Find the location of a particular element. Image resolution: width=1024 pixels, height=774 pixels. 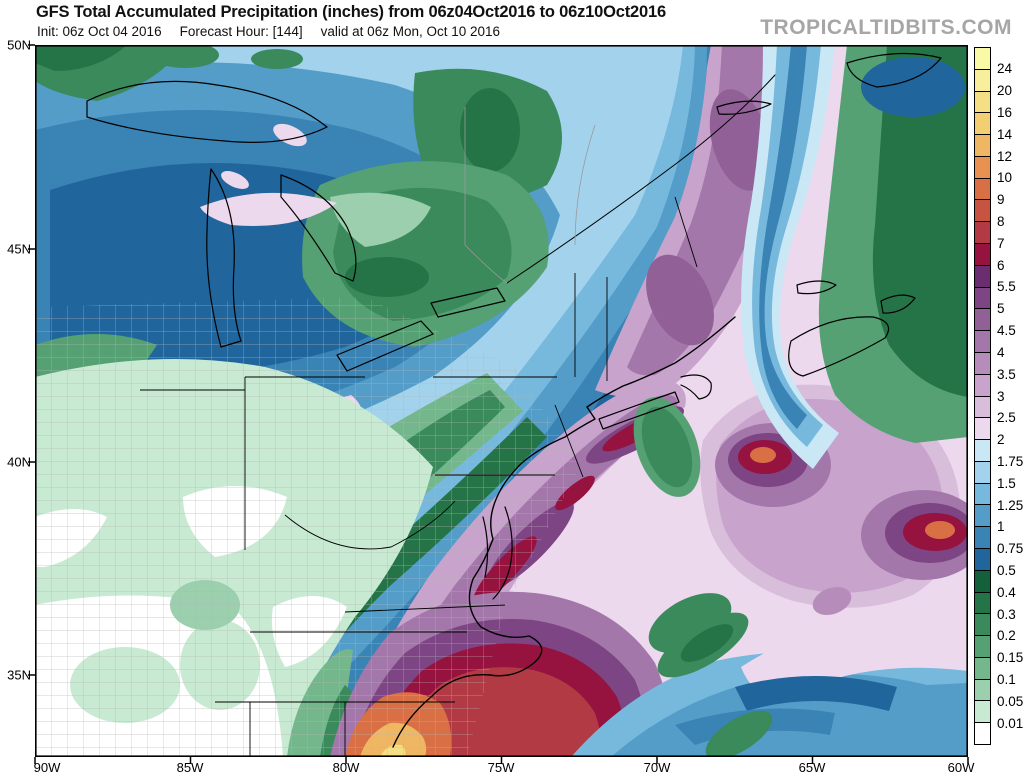

colorbar-label: 12 is located at coordinates (1005, 156).